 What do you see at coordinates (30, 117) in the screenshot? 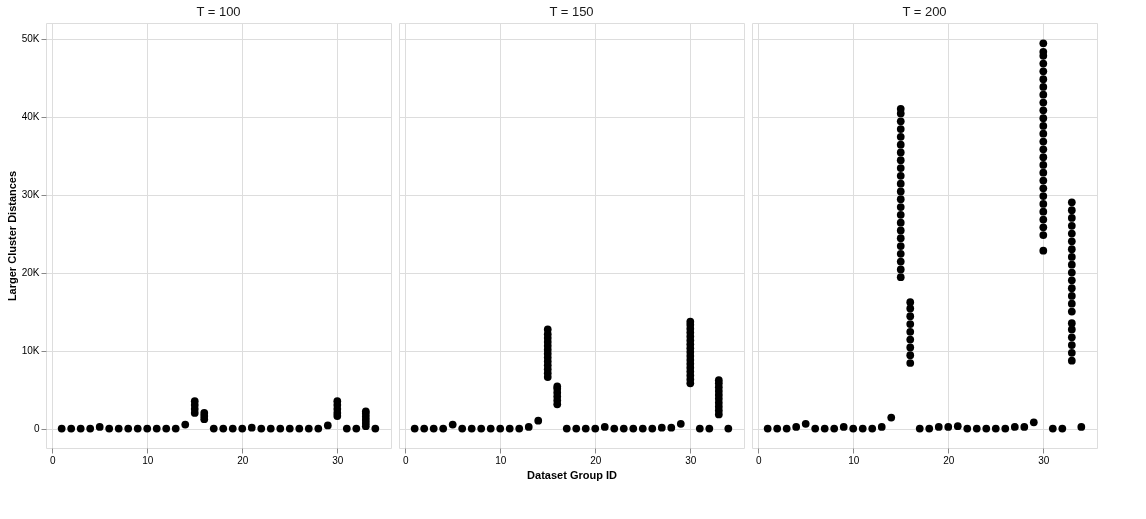
I see `y-tick-label: 40K` at bounding box center [30, 117].